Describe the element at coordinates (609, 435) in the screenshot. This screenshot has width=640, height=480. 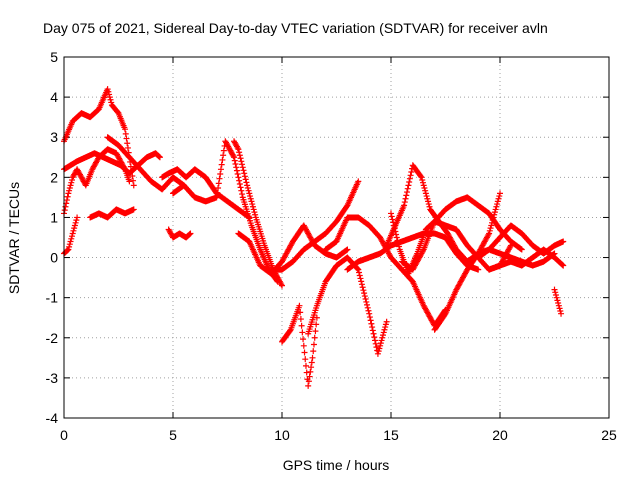
I see `x-tick-label: 25` at that location.